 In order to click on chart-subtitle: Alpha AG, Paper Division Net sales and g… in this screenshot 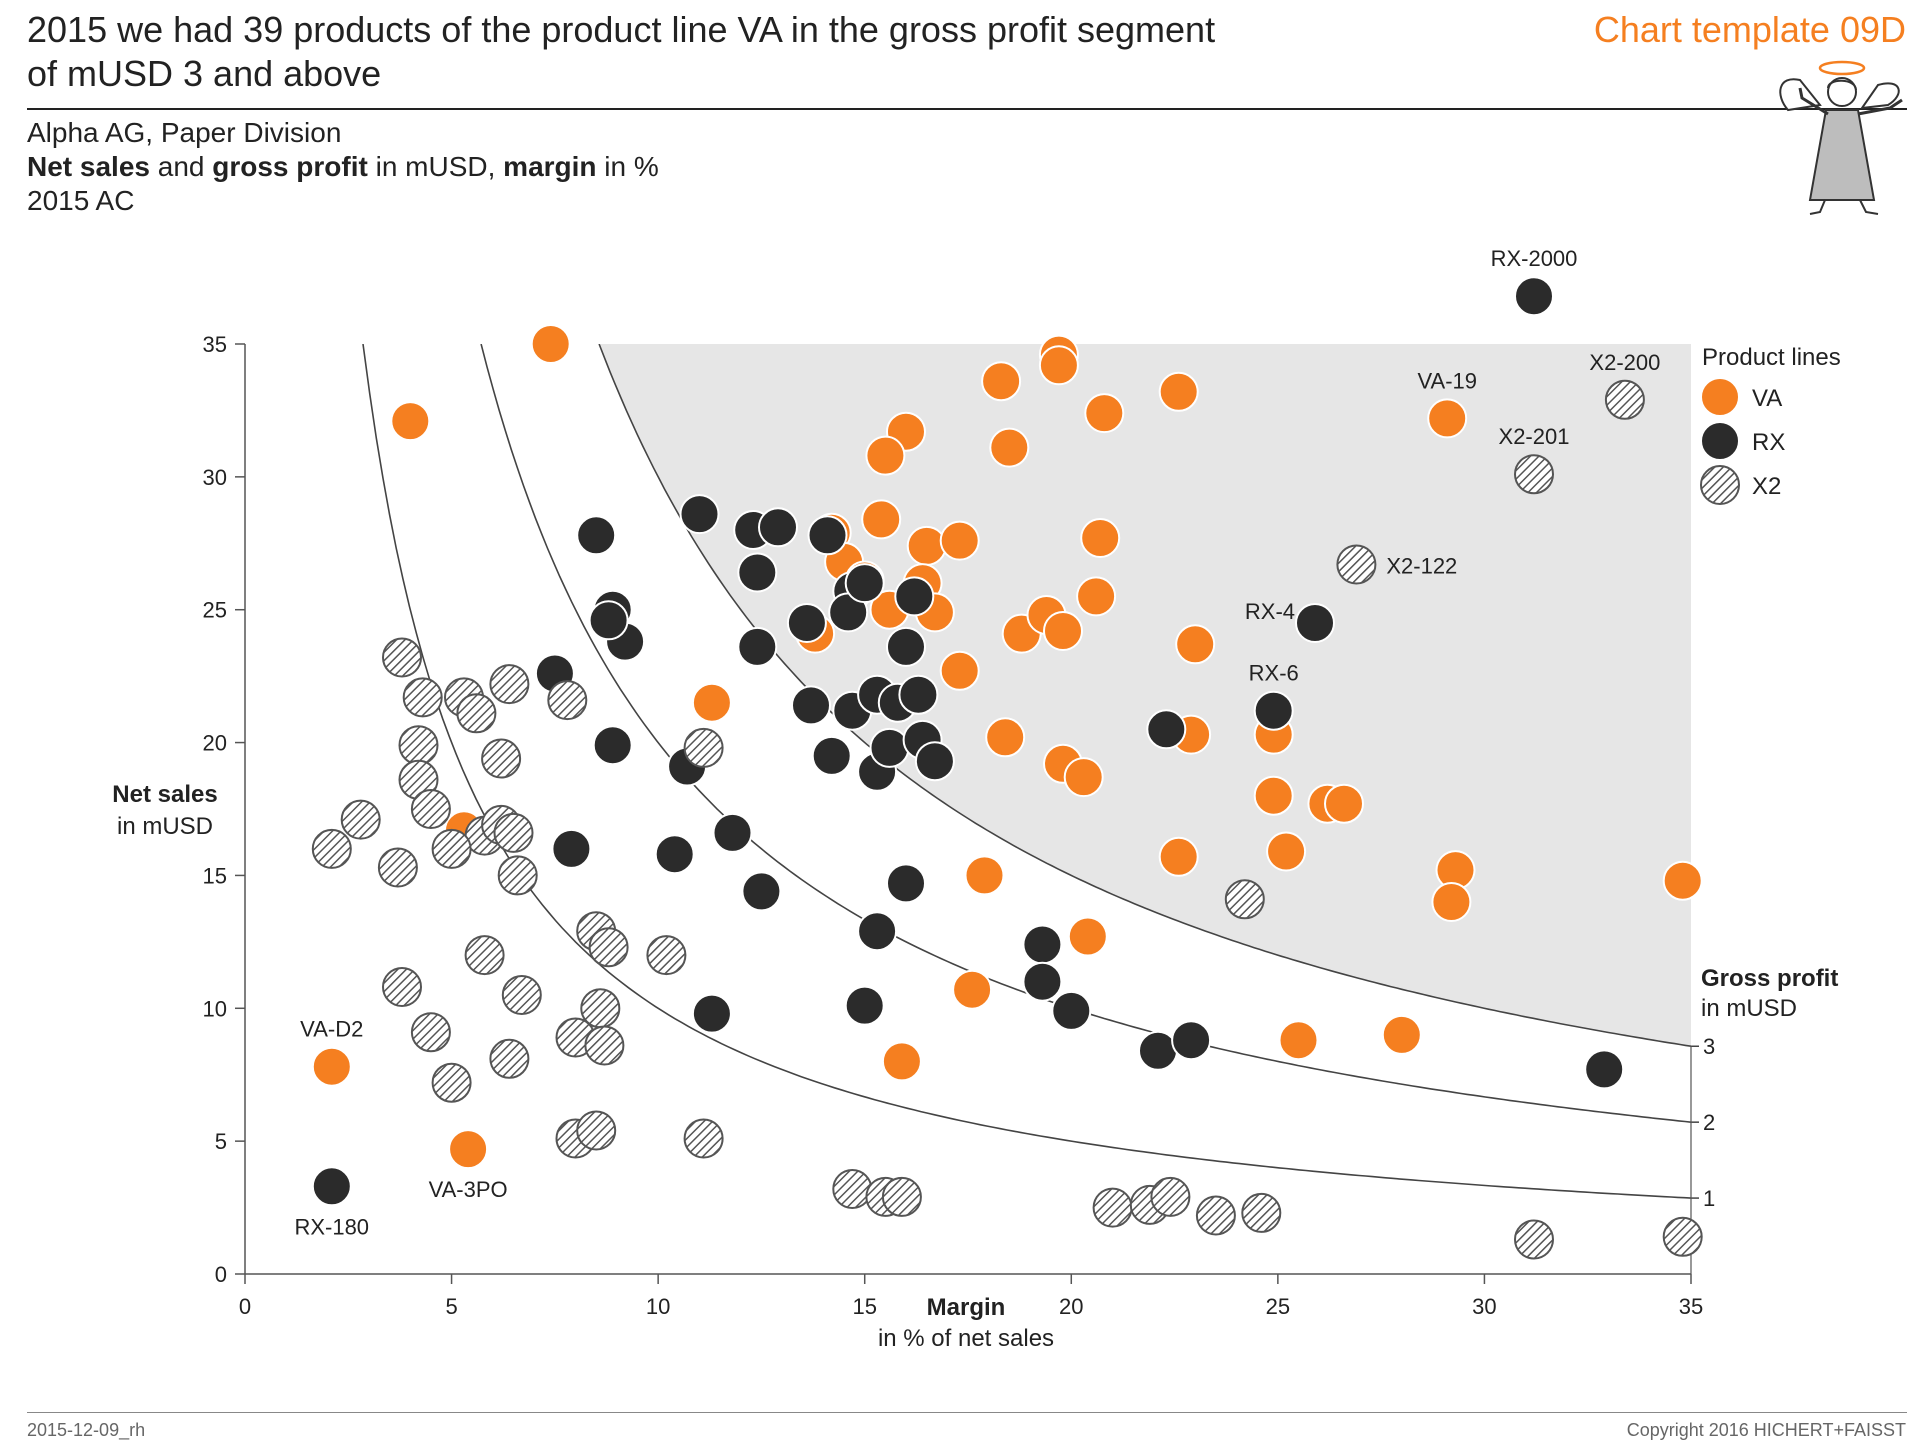, I will do `click(343, 167)`.